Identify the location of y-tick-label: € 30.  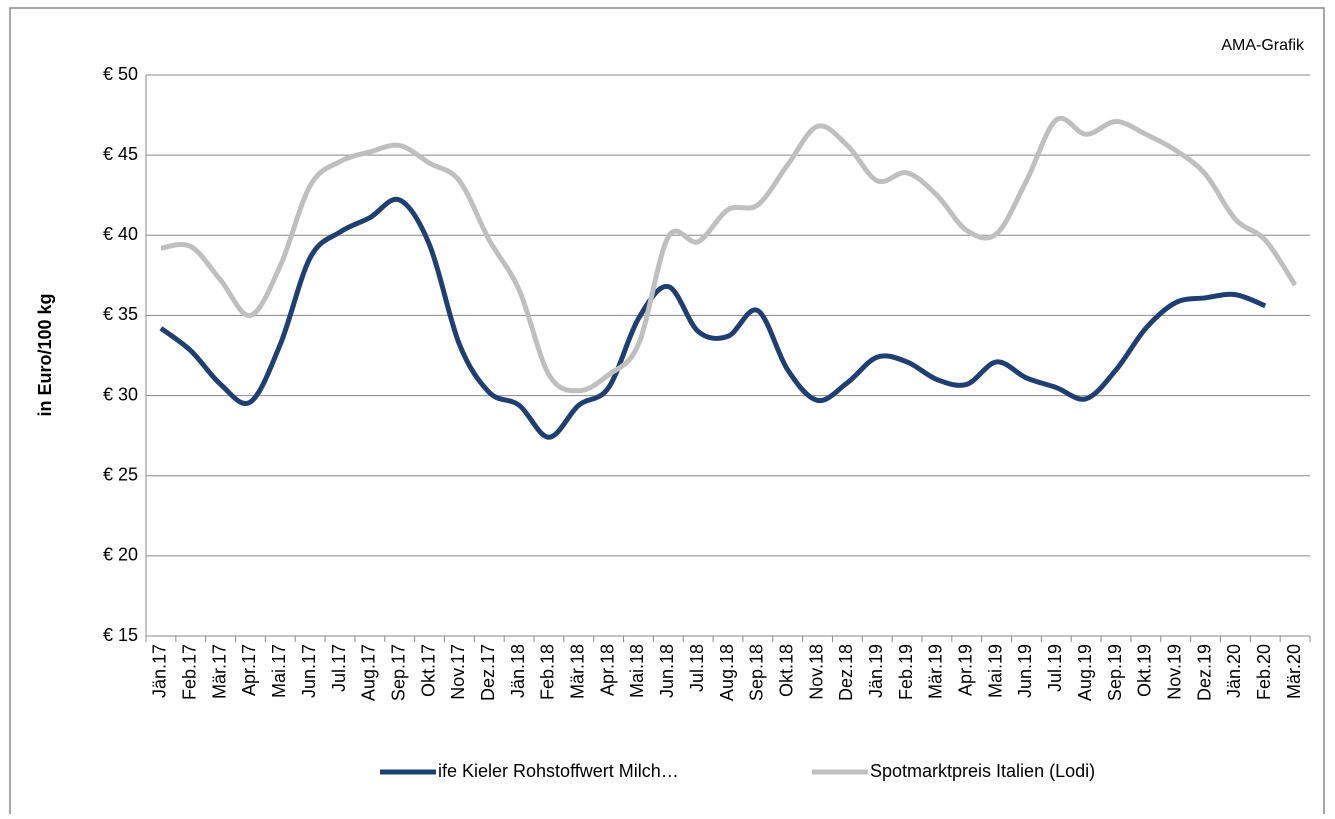
(120, 394).